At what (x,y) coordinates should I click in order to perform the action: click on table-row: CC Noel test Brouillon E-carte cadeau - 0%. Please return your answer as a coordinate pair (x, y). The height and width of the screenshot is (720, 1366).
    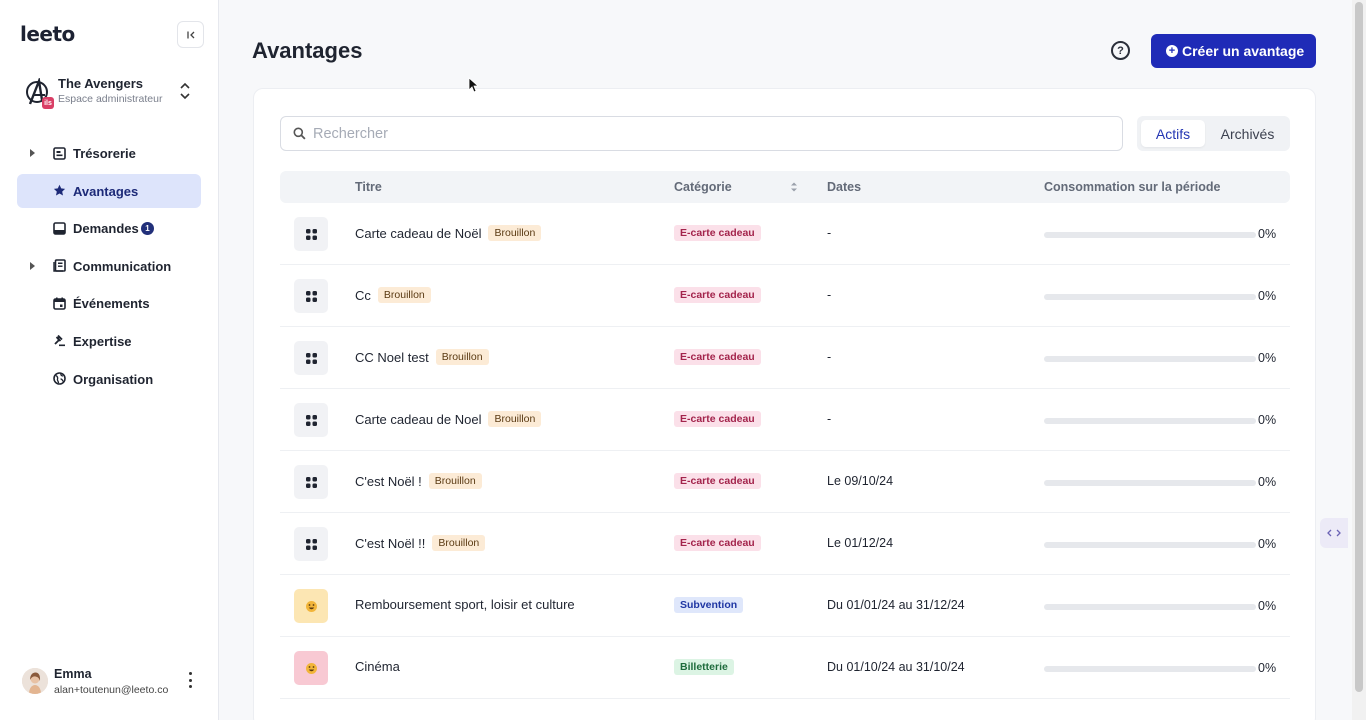
    Looking at the image, I should click on (785, 358).